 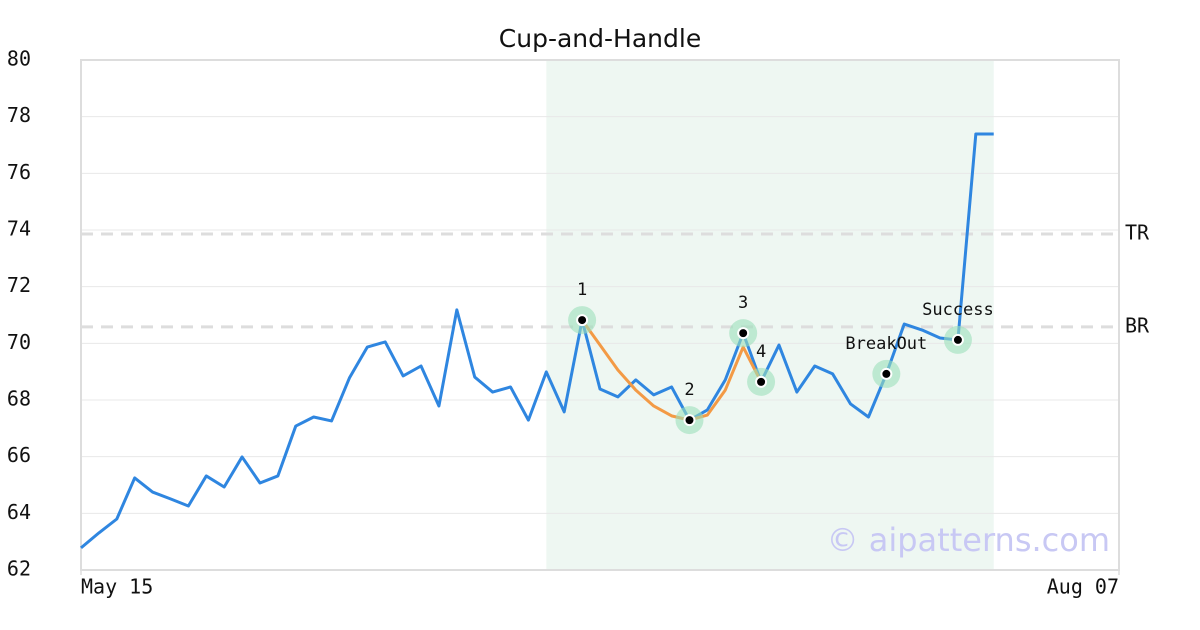 What do you see at coordinates (968, 540) in the screenshot?
I see `watermark: © aipatterns.com` at bounding box center [968, 540].